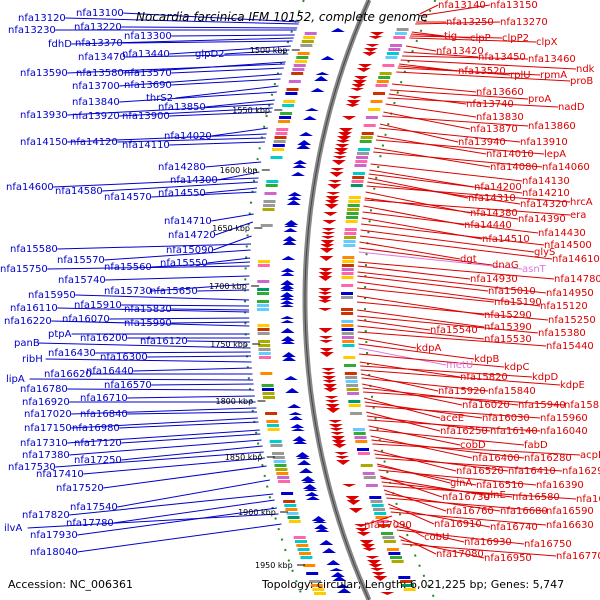 The width and height of the screenshot is (600, 600). What do you see at coordinates (581, 202) in the screenshot?
I see `right-gene-label: hrcA` at bounding box center [581, 202].